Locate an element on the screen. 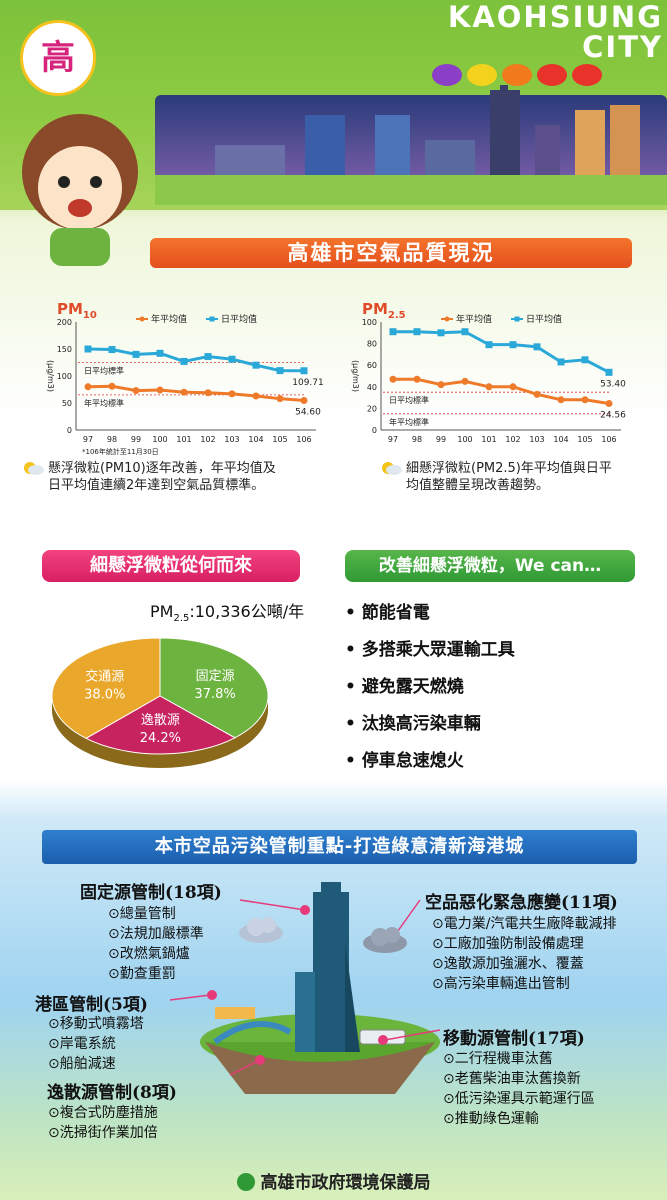  control-item: ⊙二行程機車汰舊 is located at coordinates (498, 1059).